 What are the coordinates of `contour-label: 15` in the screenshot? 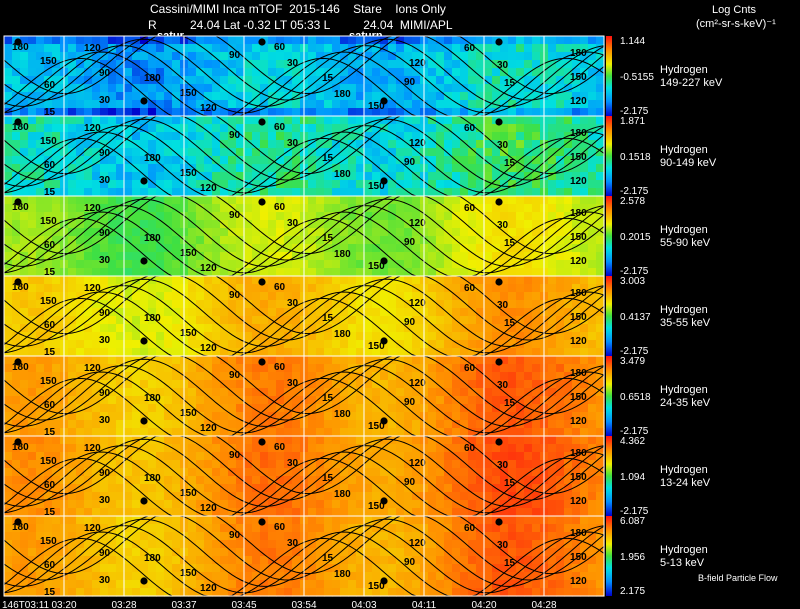 It's located at (328, 398).